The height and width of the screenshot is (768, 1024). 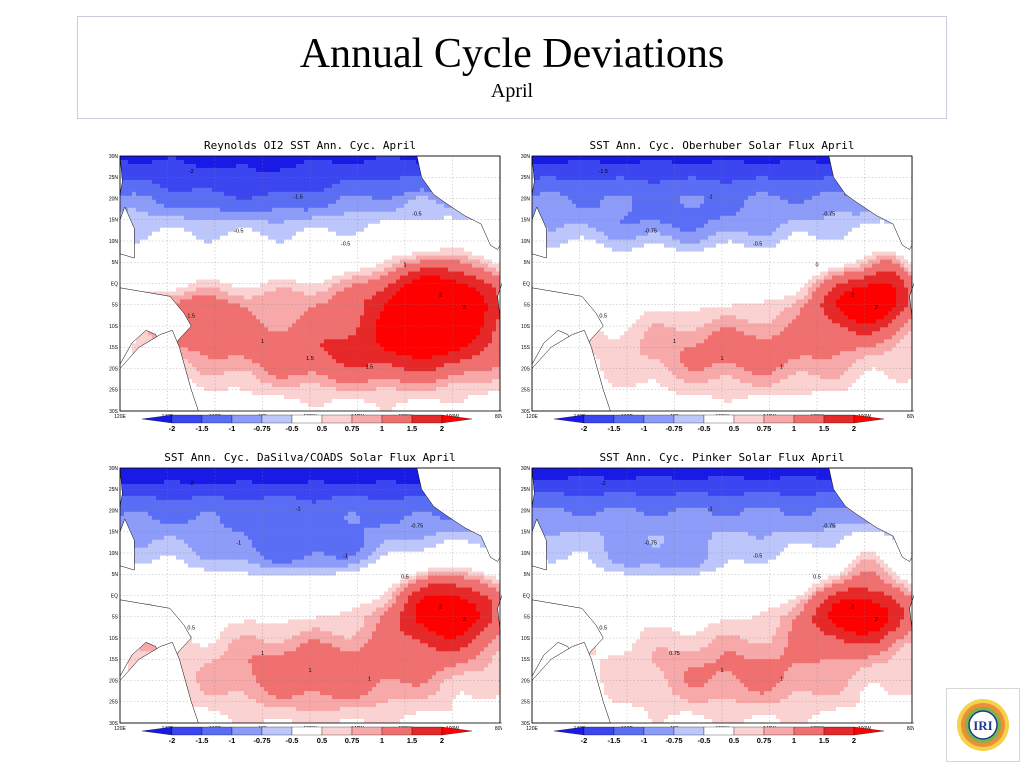 I want to click on contour-labels: -2 -1 -0.75 -0.5 0.5 2 2 0.75 1 0.5 1 -0.75, so click(x=738, y=582).